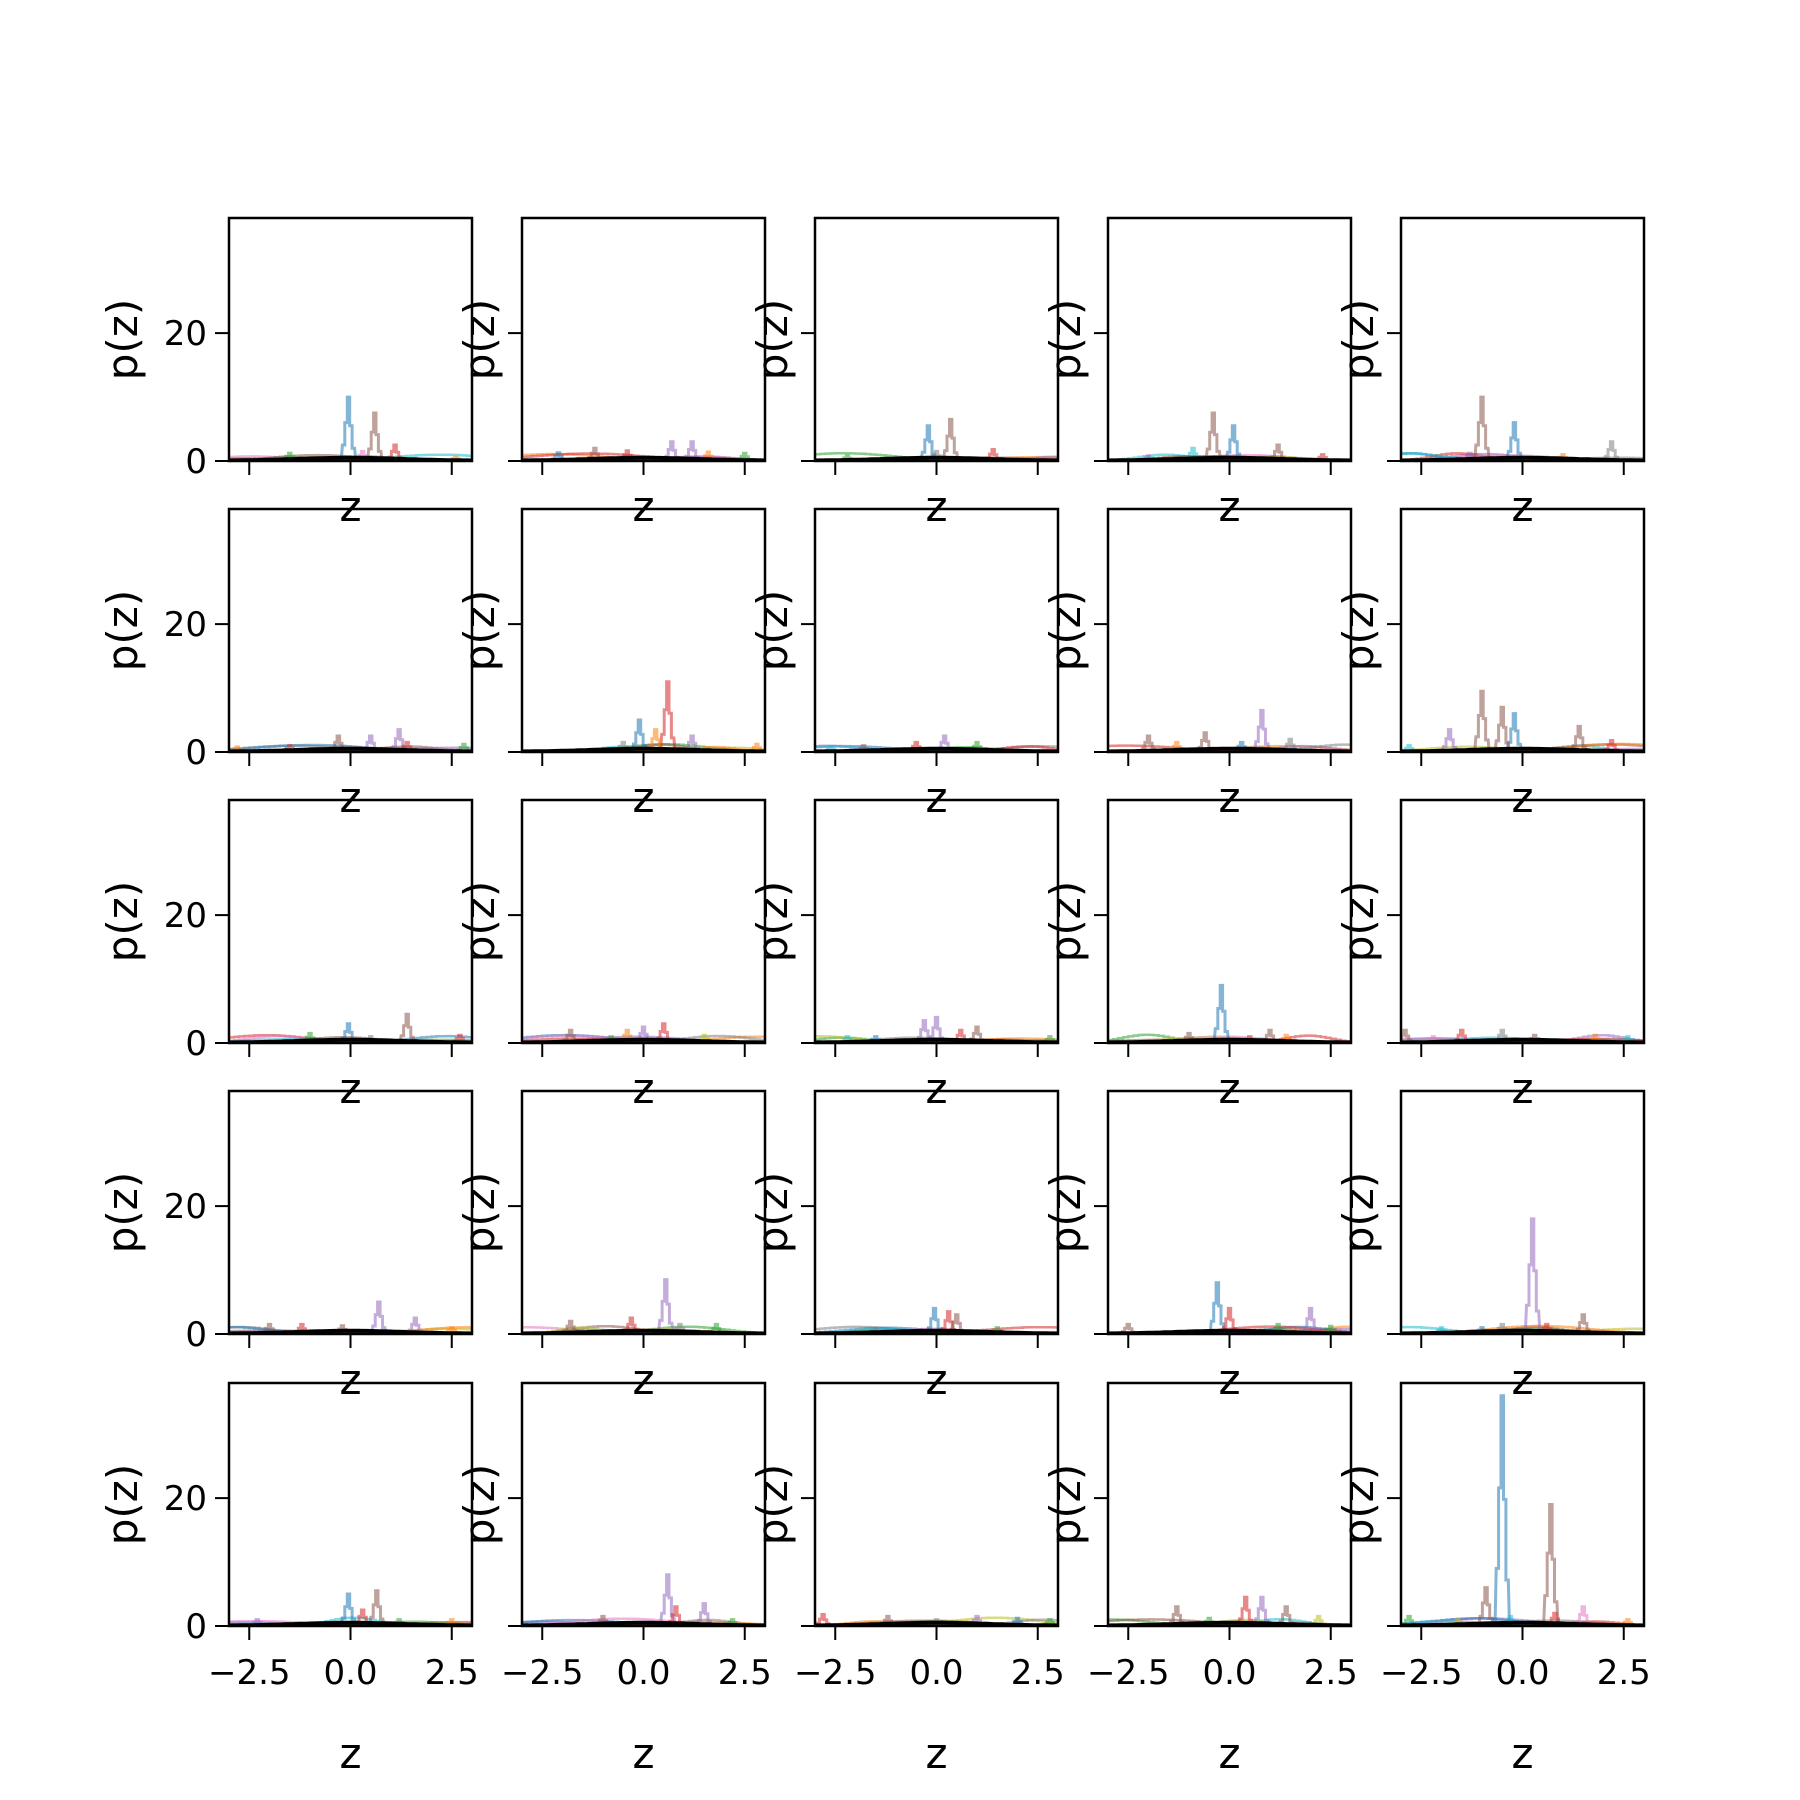 The image size is (1800, 1800). Describe the element at coordinates (1490, 955) in the screenshot. I see `subplot-r3-c5: z p(z)` at that location.